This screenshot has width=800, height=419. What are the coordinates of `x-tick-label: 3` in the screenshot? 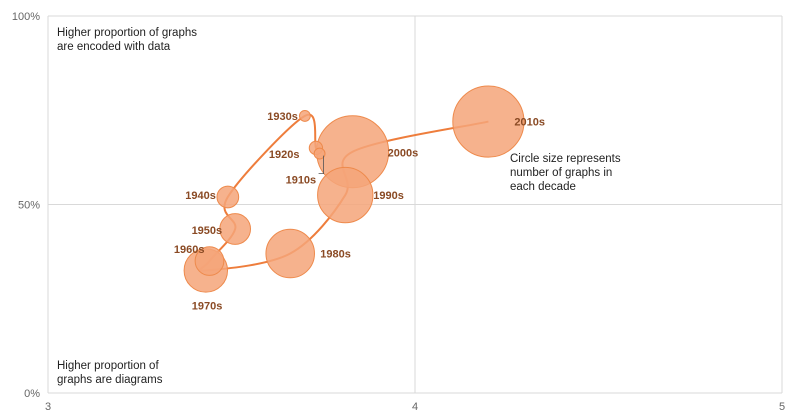 It's located at (48, 407).